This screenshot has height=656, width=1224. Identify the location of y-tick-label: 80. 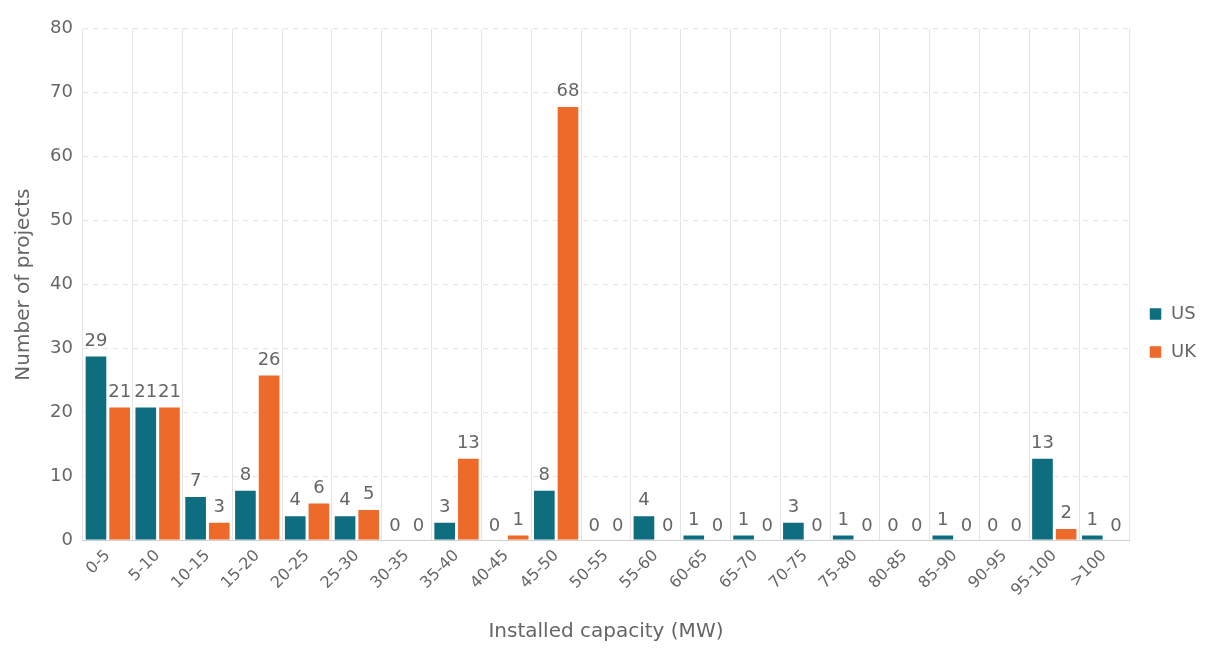
(61, 27).